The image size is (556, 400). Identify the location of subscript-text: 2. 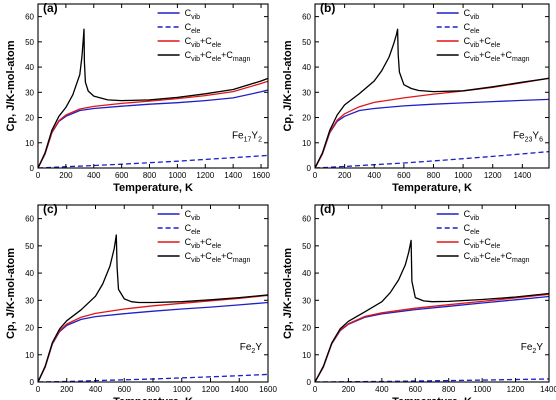
(534, 351).